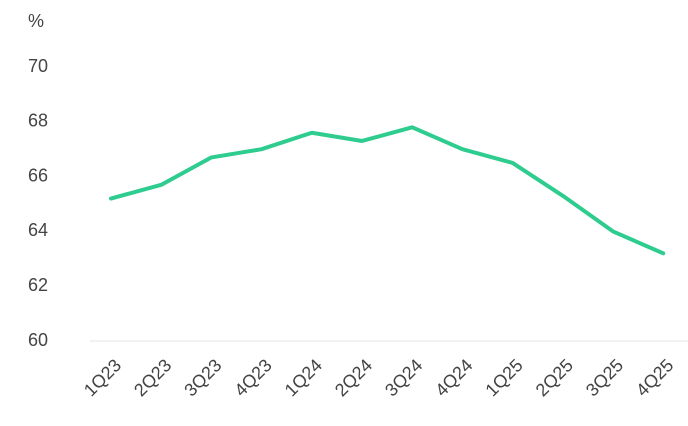 The height and width of the screenshot is (426, 688). I want to click on y-tick-label: 68, so click(38, 121).